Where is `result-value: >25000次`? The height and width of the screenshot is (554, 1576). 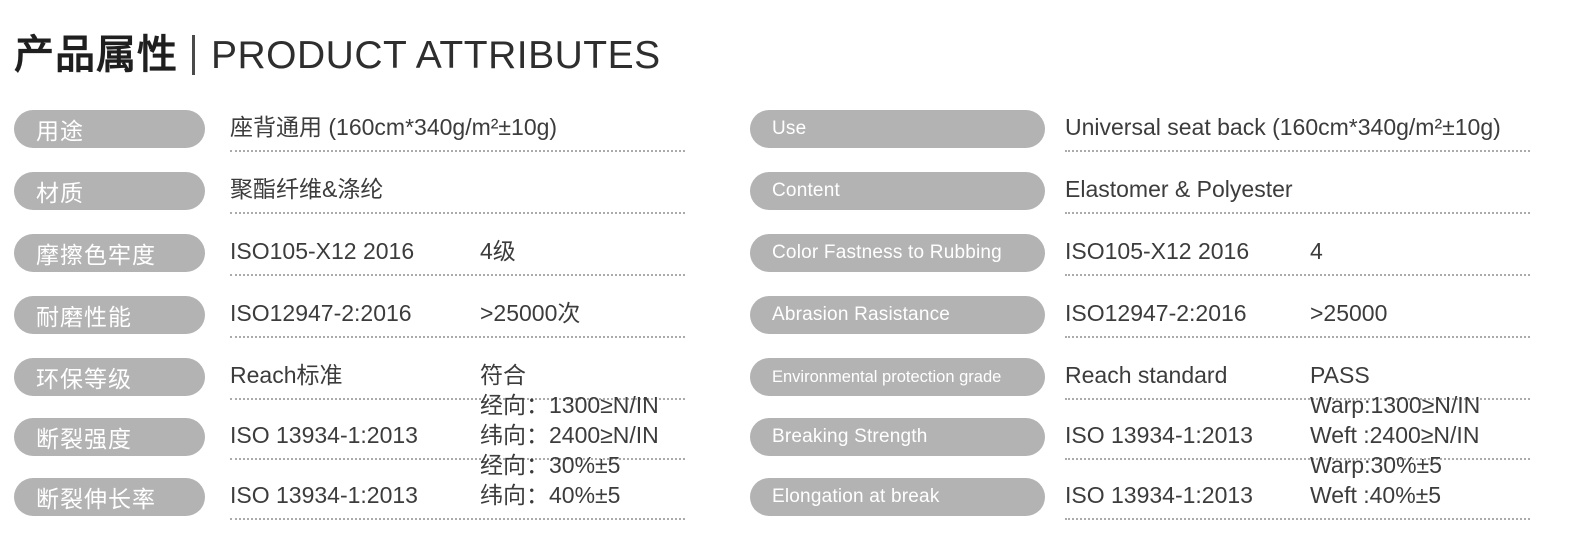 result-value: >25000次 is located at coordinates (530, 313).